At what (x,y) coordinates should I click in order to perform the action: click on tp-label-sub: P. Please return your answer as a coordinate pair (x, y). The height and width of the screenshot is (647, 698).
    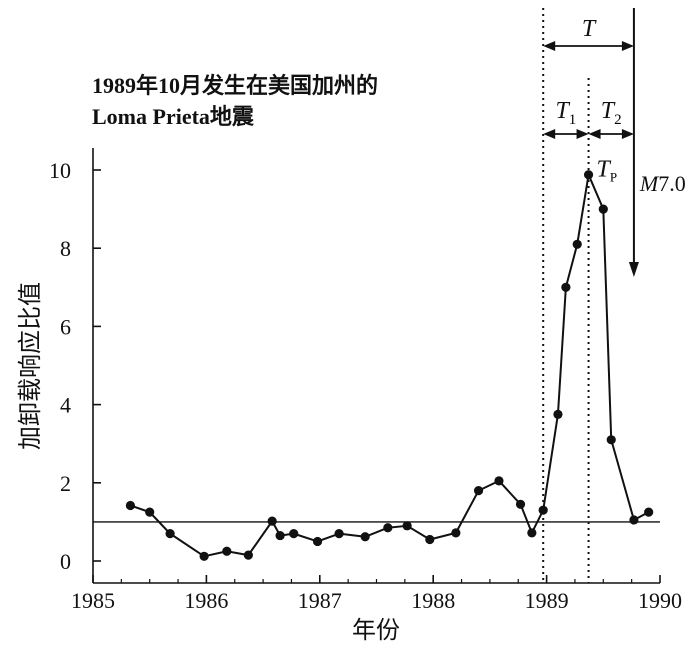
    Looking at the image, I should click on (613, 177).